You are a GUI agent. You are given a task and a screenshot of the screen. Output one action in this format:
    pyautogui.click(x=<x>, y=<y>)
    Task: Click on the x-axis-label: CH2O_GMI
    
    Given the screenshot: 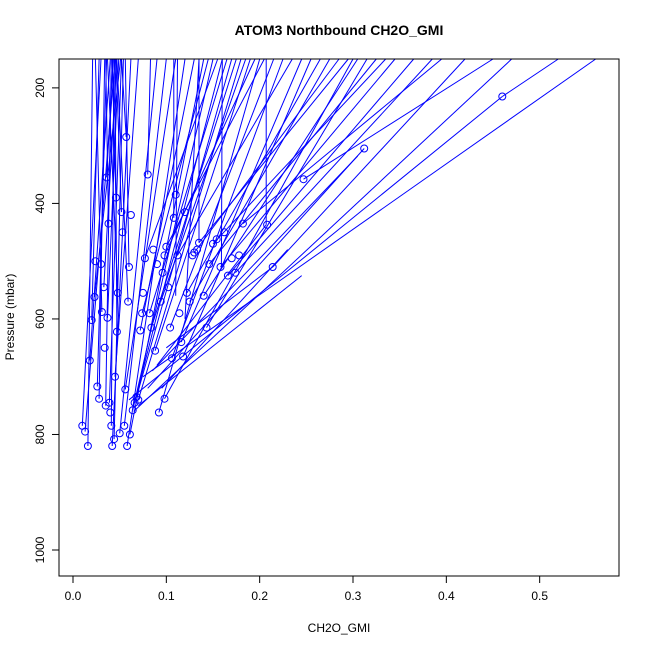 What is the action you would take?
    pyautogui.click(x=339, y=628)
    